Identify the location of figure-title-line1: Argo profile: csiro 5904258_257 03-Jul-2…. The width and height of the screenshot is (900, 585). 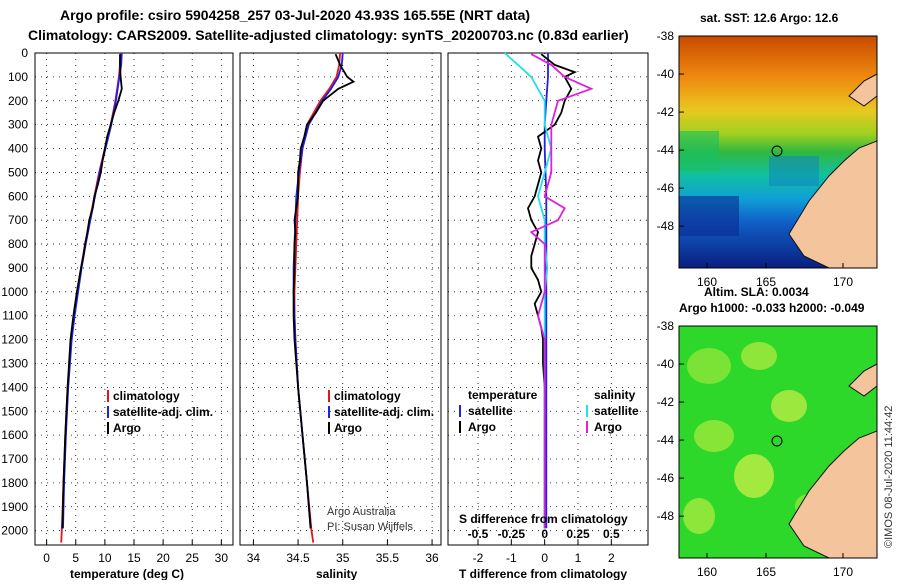
(295, 15).